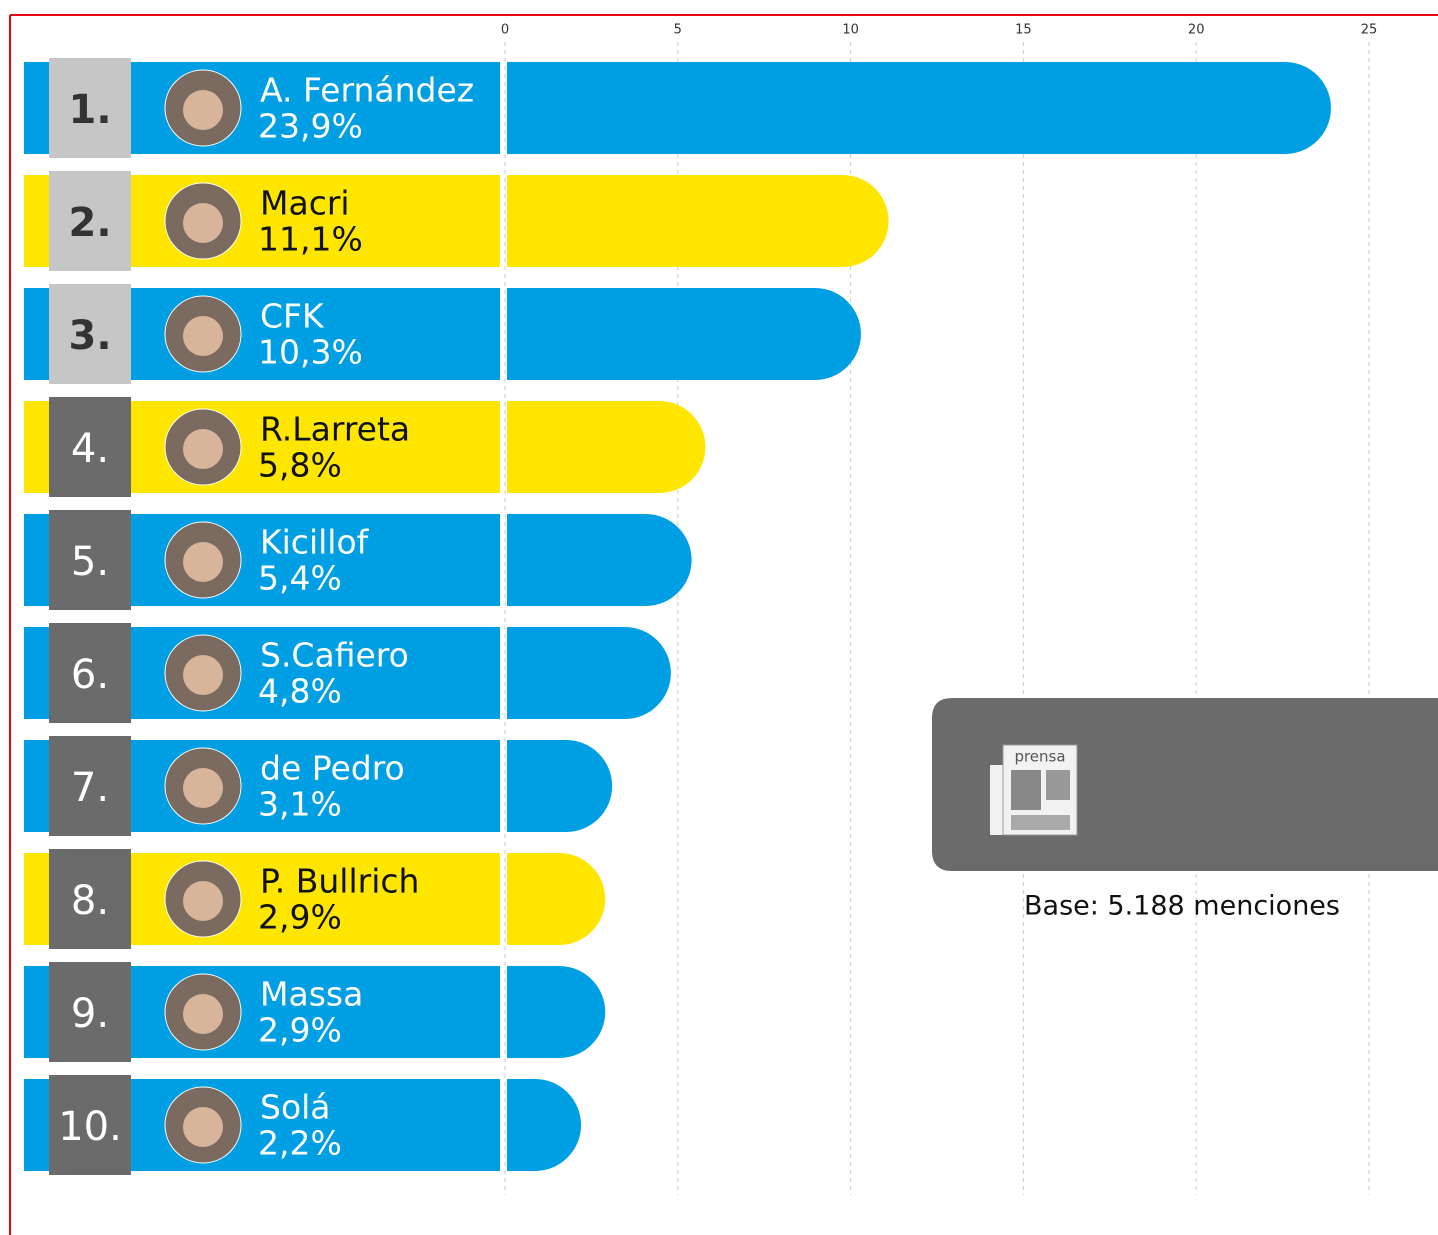 The width and height of the screenshot is (1438, 1235). Describe the element at coordinates (678, 30) in the screenshot. I see `x-tick-label: 5` at that location.